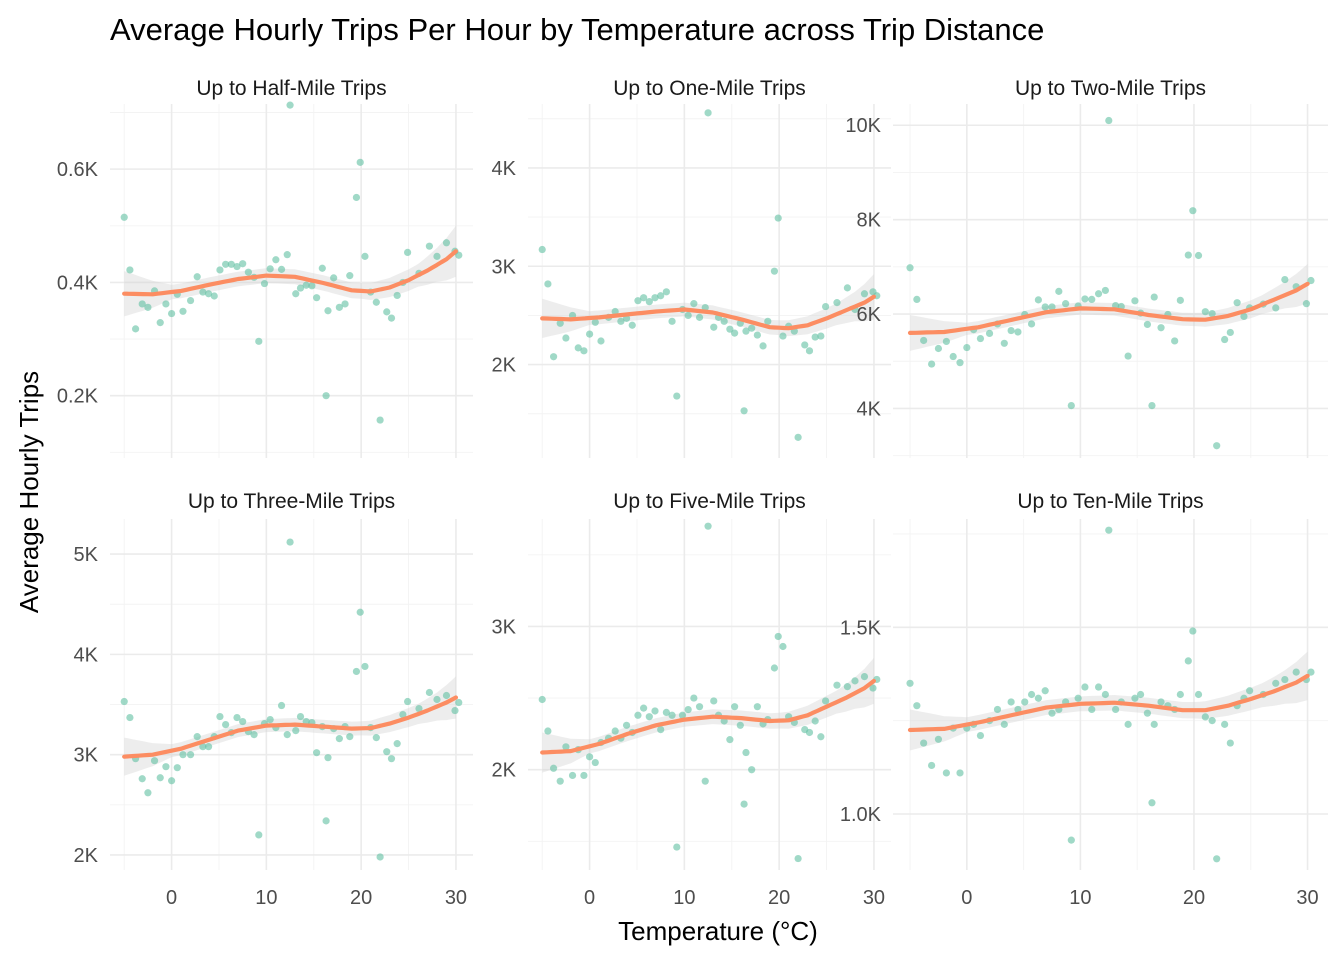  Describe the element at coordinates (504, 366) in the screenshot. I see `y-tick-label: 2K` at that location.